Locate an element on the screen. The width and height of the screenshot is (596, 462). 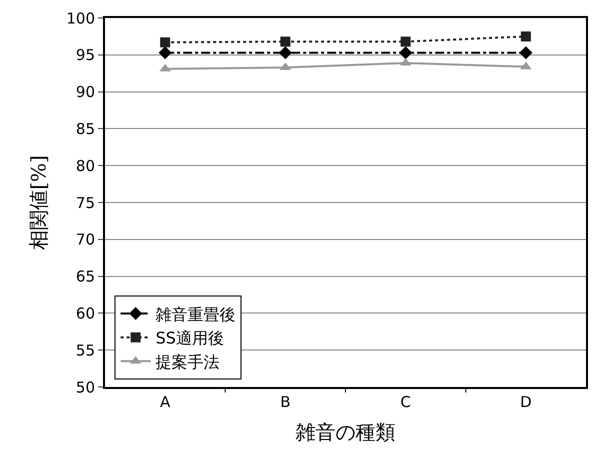
y-tick-label: 70 is located at coordinates (85, 239).